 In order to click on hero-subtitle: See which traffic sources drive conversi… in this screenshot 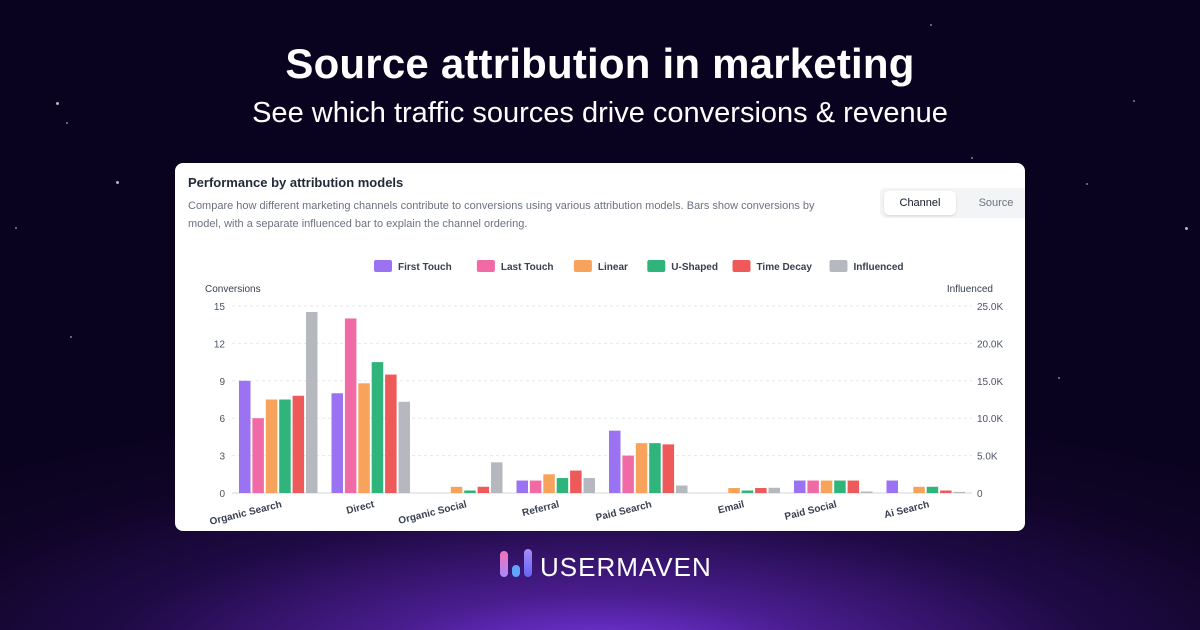, I will do `click(600, 113)`.